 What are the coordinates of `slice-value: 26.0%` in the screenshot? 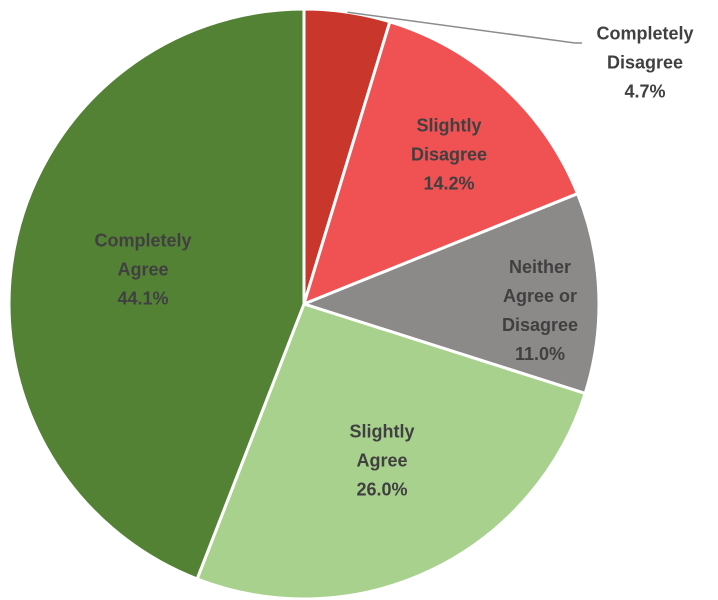 It's located at (382, 489).